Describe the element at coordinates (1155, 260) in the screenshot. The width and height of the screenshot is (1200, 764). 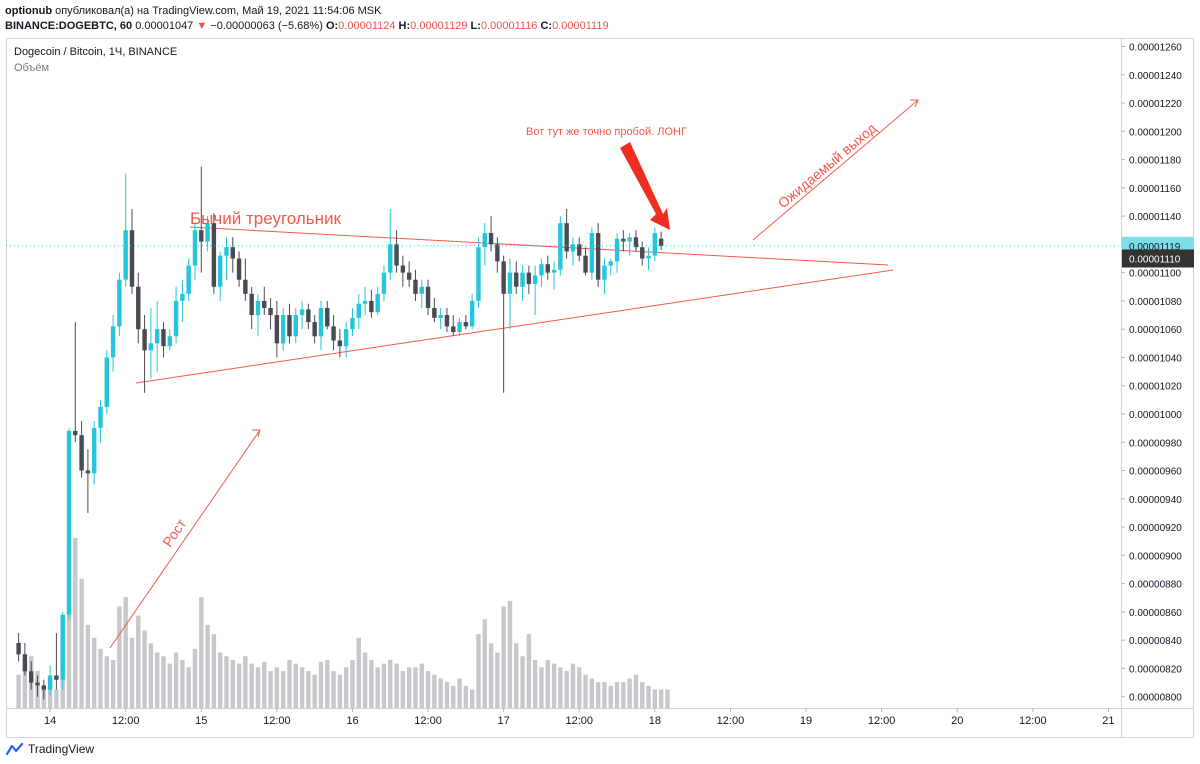
I see `alt-price-tag-label: 0.00001110` at that location.